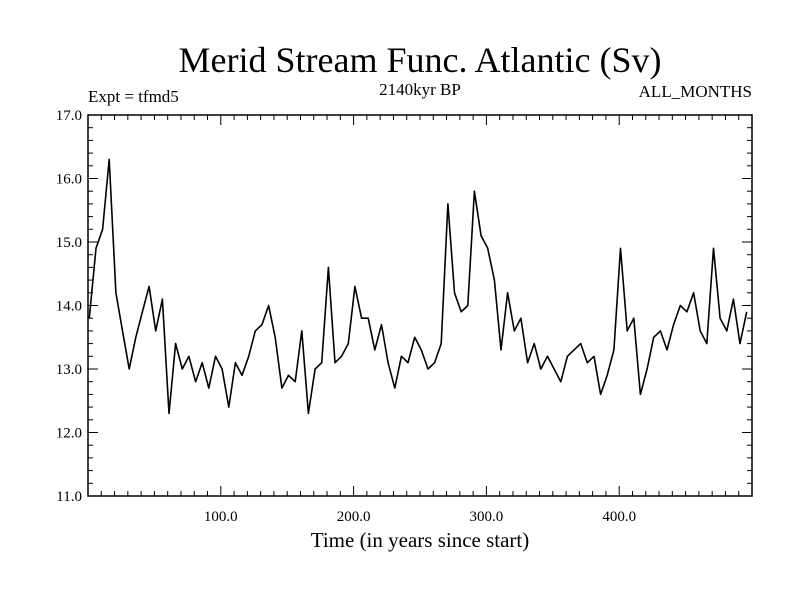 The width and height of the screenshot is (800, 600). I want to click on y-tick-label: 12.0, so click(69, 434).